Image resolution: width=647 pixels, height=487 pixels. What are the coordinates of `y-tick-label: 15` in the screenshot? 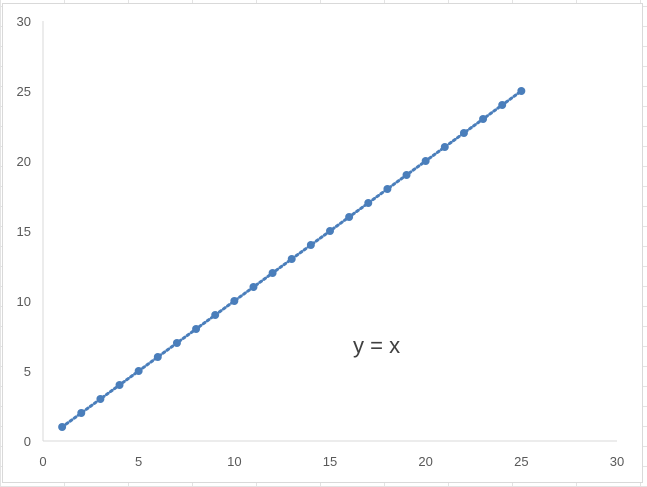 It's located at (24, 231).